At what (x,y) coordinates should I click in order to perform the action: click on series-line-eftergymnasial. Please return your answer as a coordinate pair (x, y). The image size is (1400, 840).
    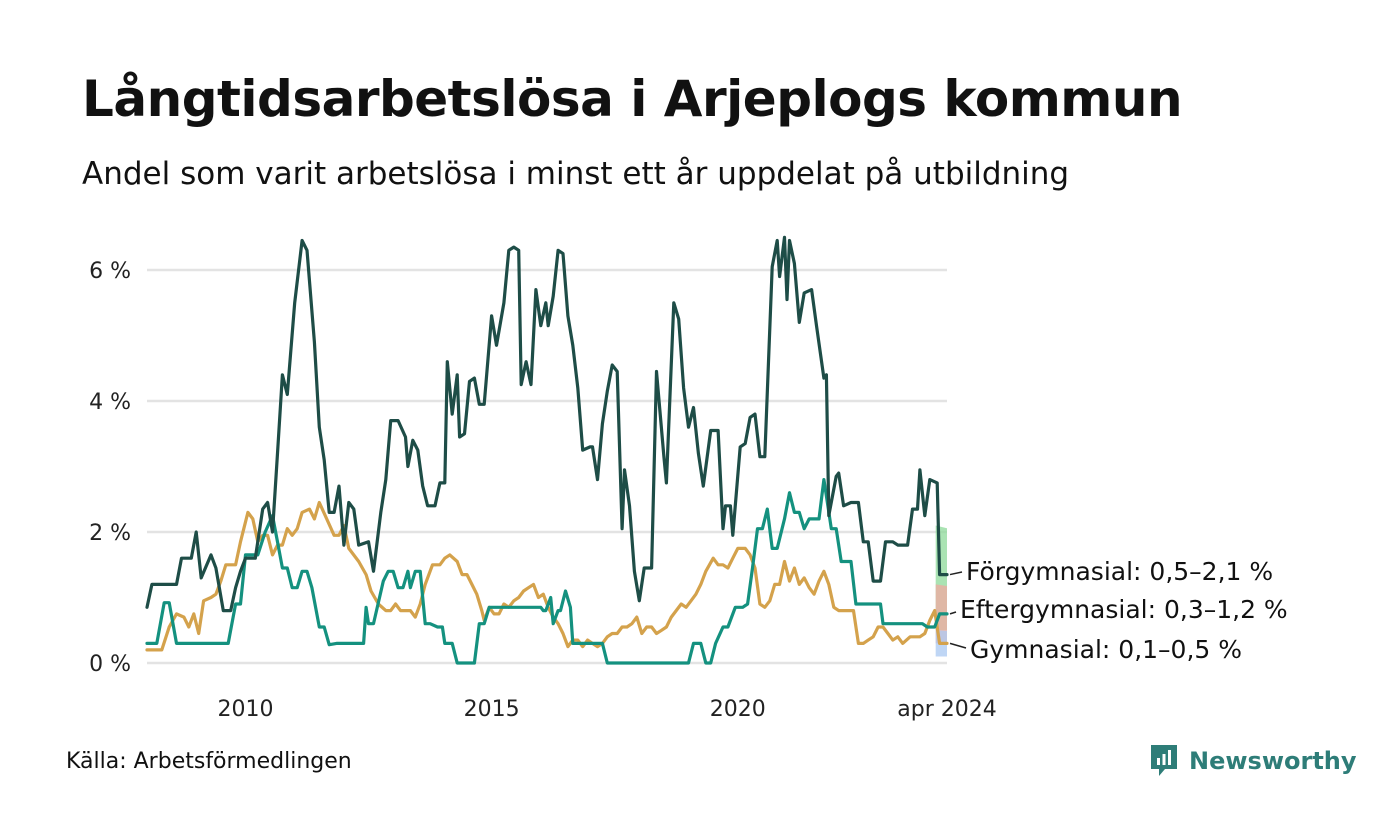
    Looking at the image, I should click on (547, 571).